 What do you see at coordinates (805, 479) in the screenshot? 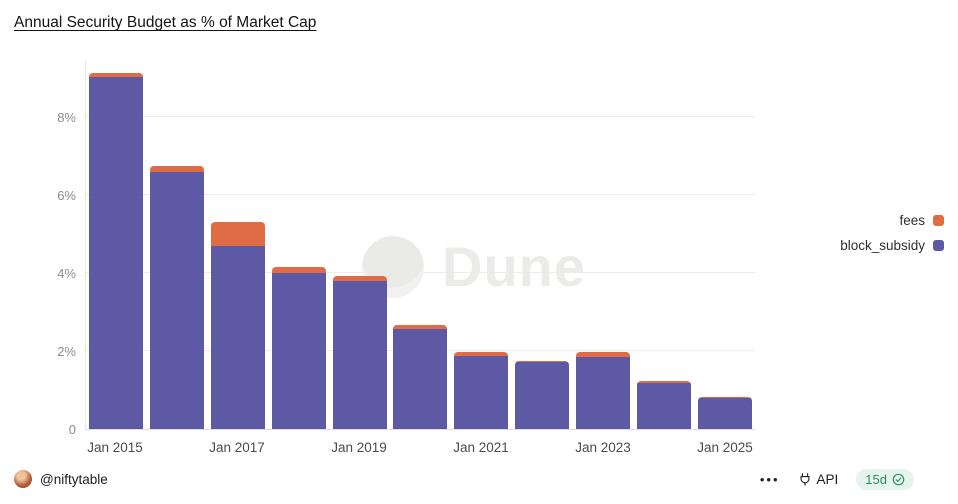
I see `api-icon` at bounding box center [805, 479].